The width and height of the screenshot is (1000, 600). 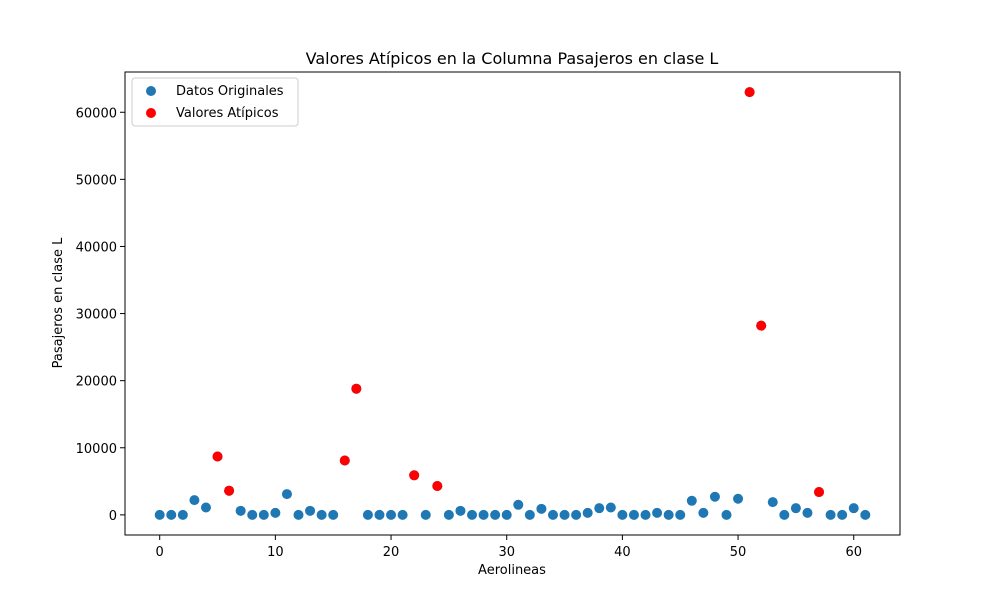 I want to click on x-tick-label: 40, so click(x=622, y=552).